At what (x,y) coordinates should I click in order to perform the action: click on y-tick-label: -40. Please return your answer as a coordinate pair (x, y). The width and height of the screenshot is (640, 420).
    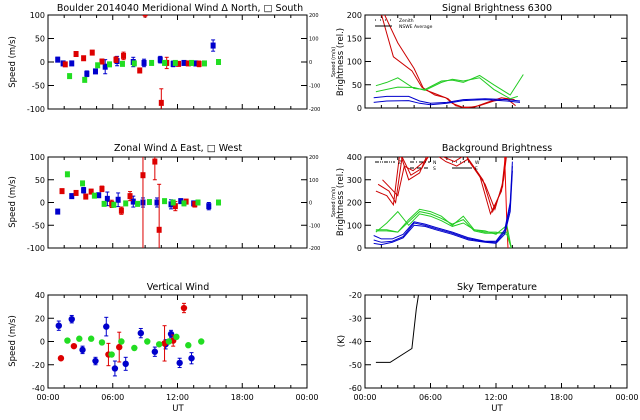
    Looking at the image, I should click on (38, 388).